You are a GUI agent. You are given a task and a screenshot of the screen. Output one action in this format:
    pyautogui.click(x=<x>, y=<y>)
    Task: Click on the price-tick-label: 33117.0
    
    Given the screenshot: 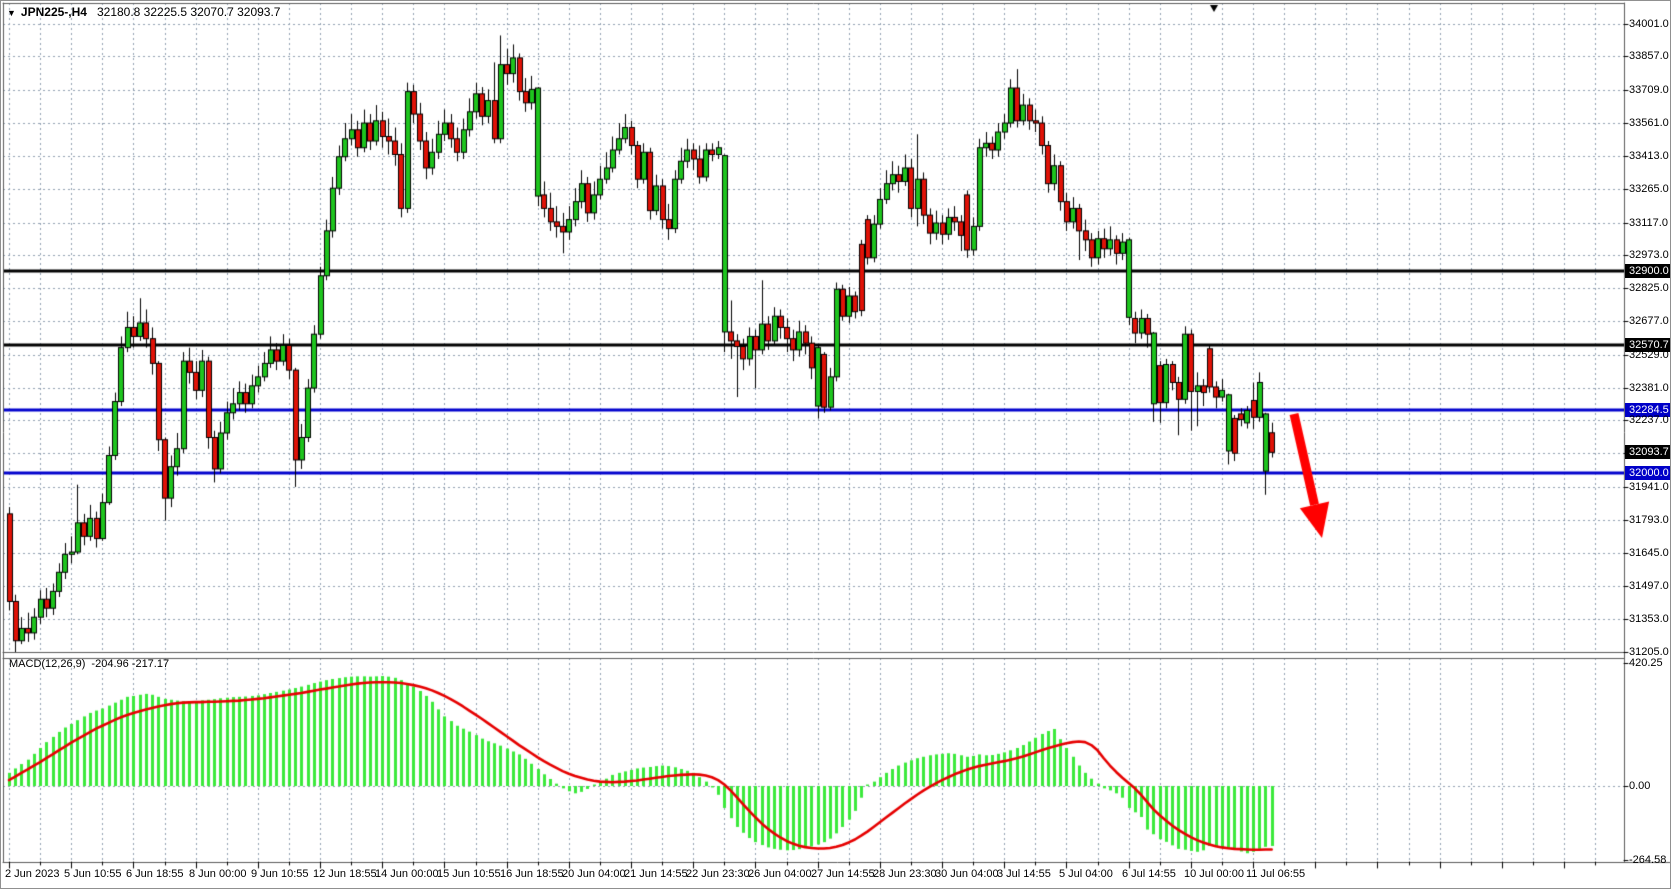 What is the action you would take?
    pyautogui.click(x=1648, y=223)
    